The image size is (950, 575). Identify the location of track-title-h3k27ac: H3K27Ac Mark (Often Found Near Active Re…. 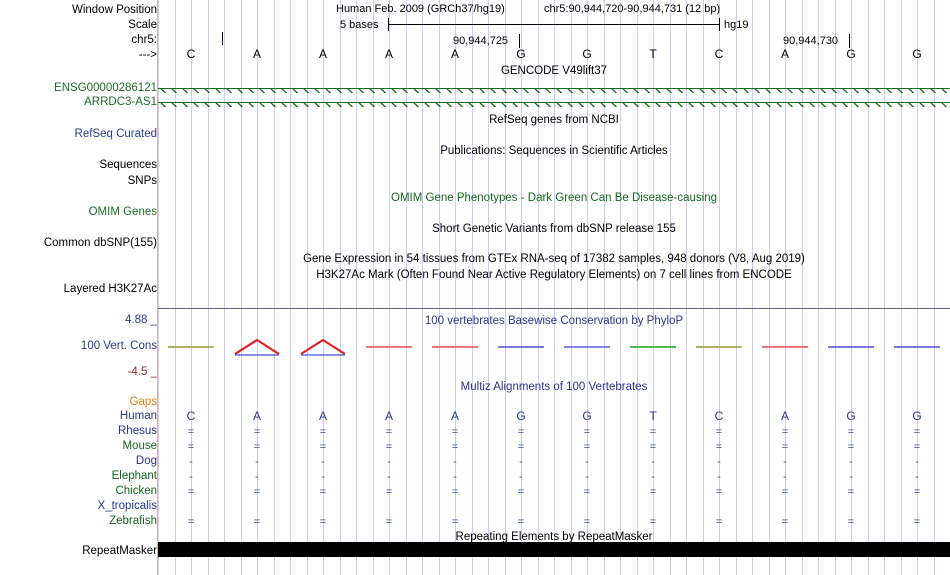
(554, 275).